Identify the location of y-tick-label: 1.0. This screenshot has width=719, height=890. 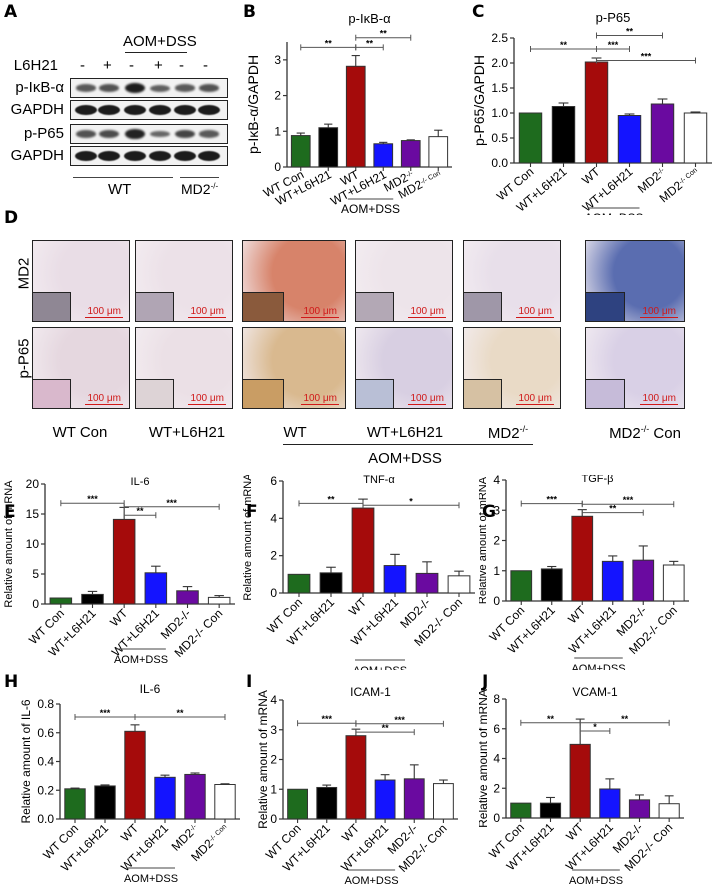
(499, 113).